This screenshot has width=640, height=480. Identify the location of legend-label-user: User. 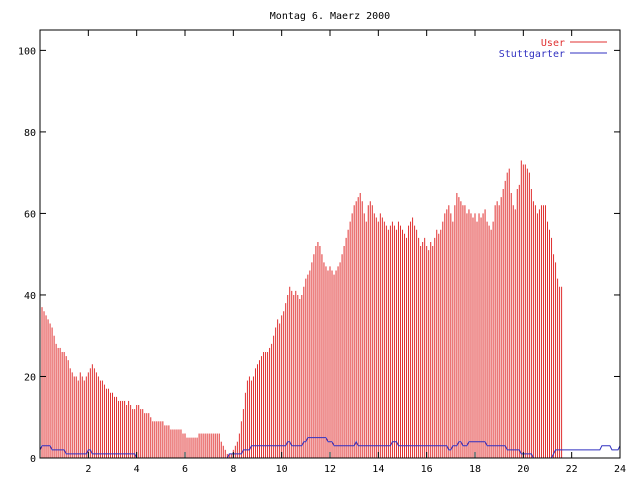
(553, 43).